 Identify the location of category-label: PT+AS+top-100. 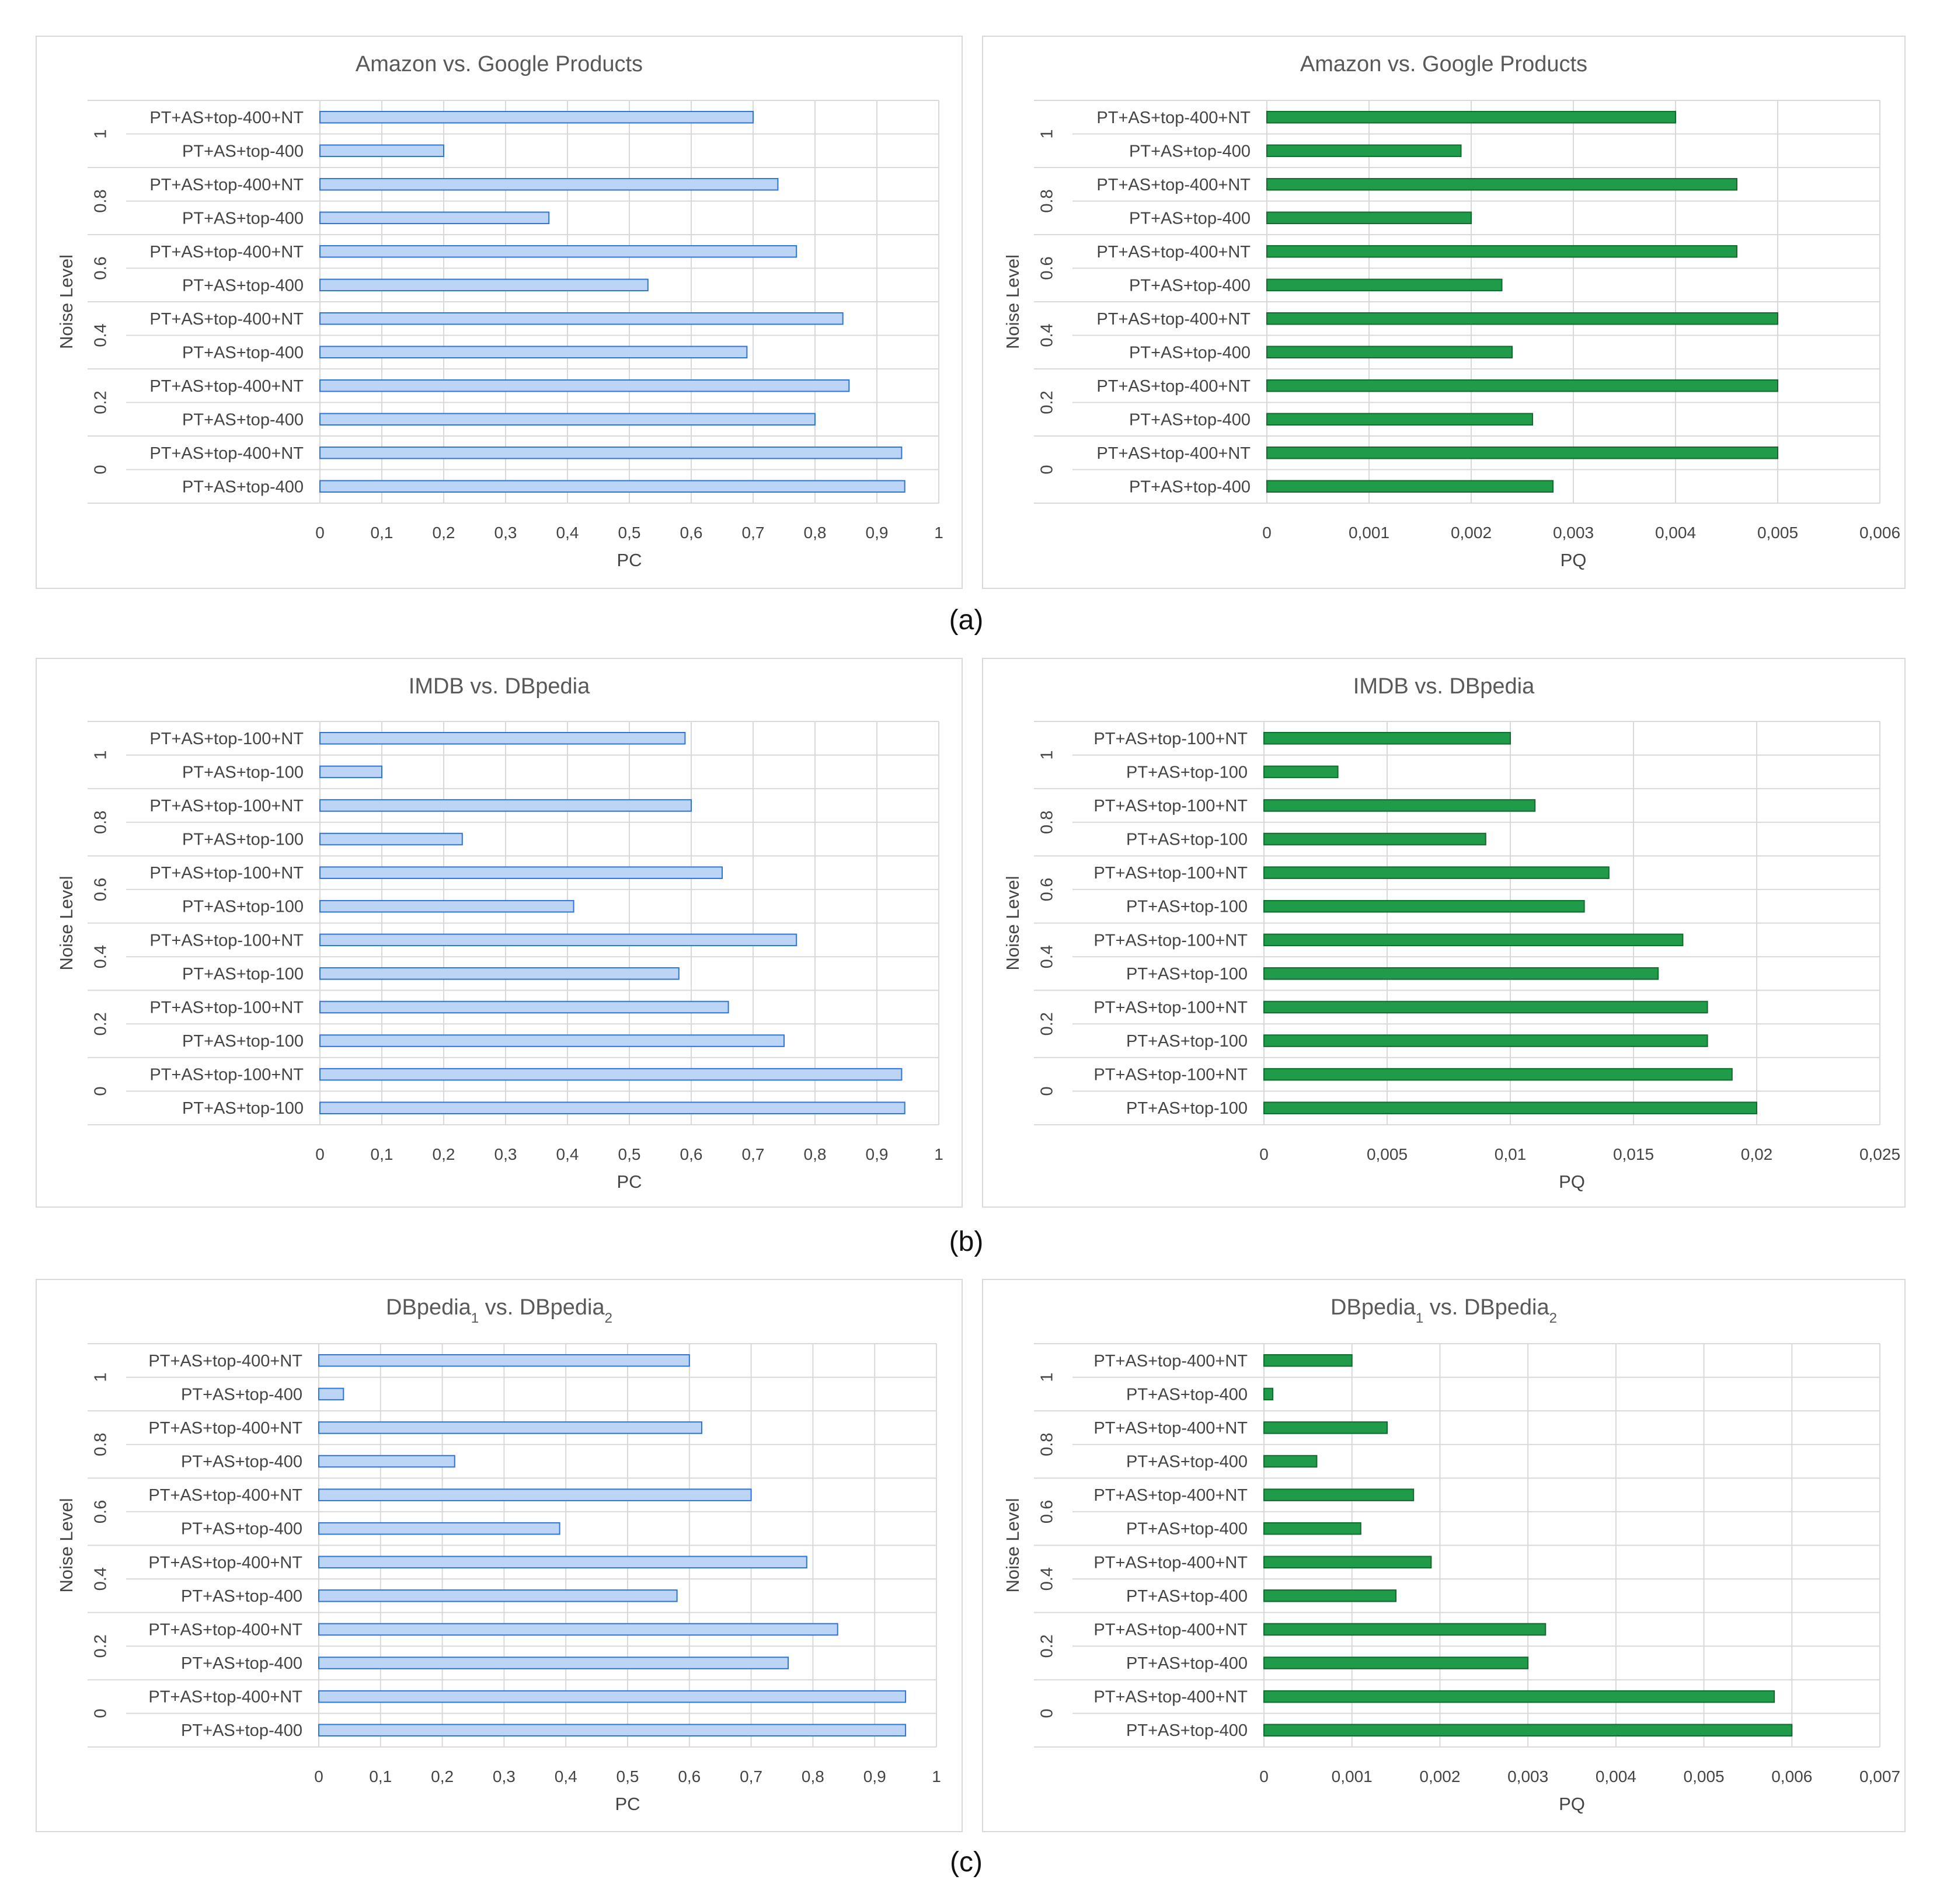
(1187, 772).